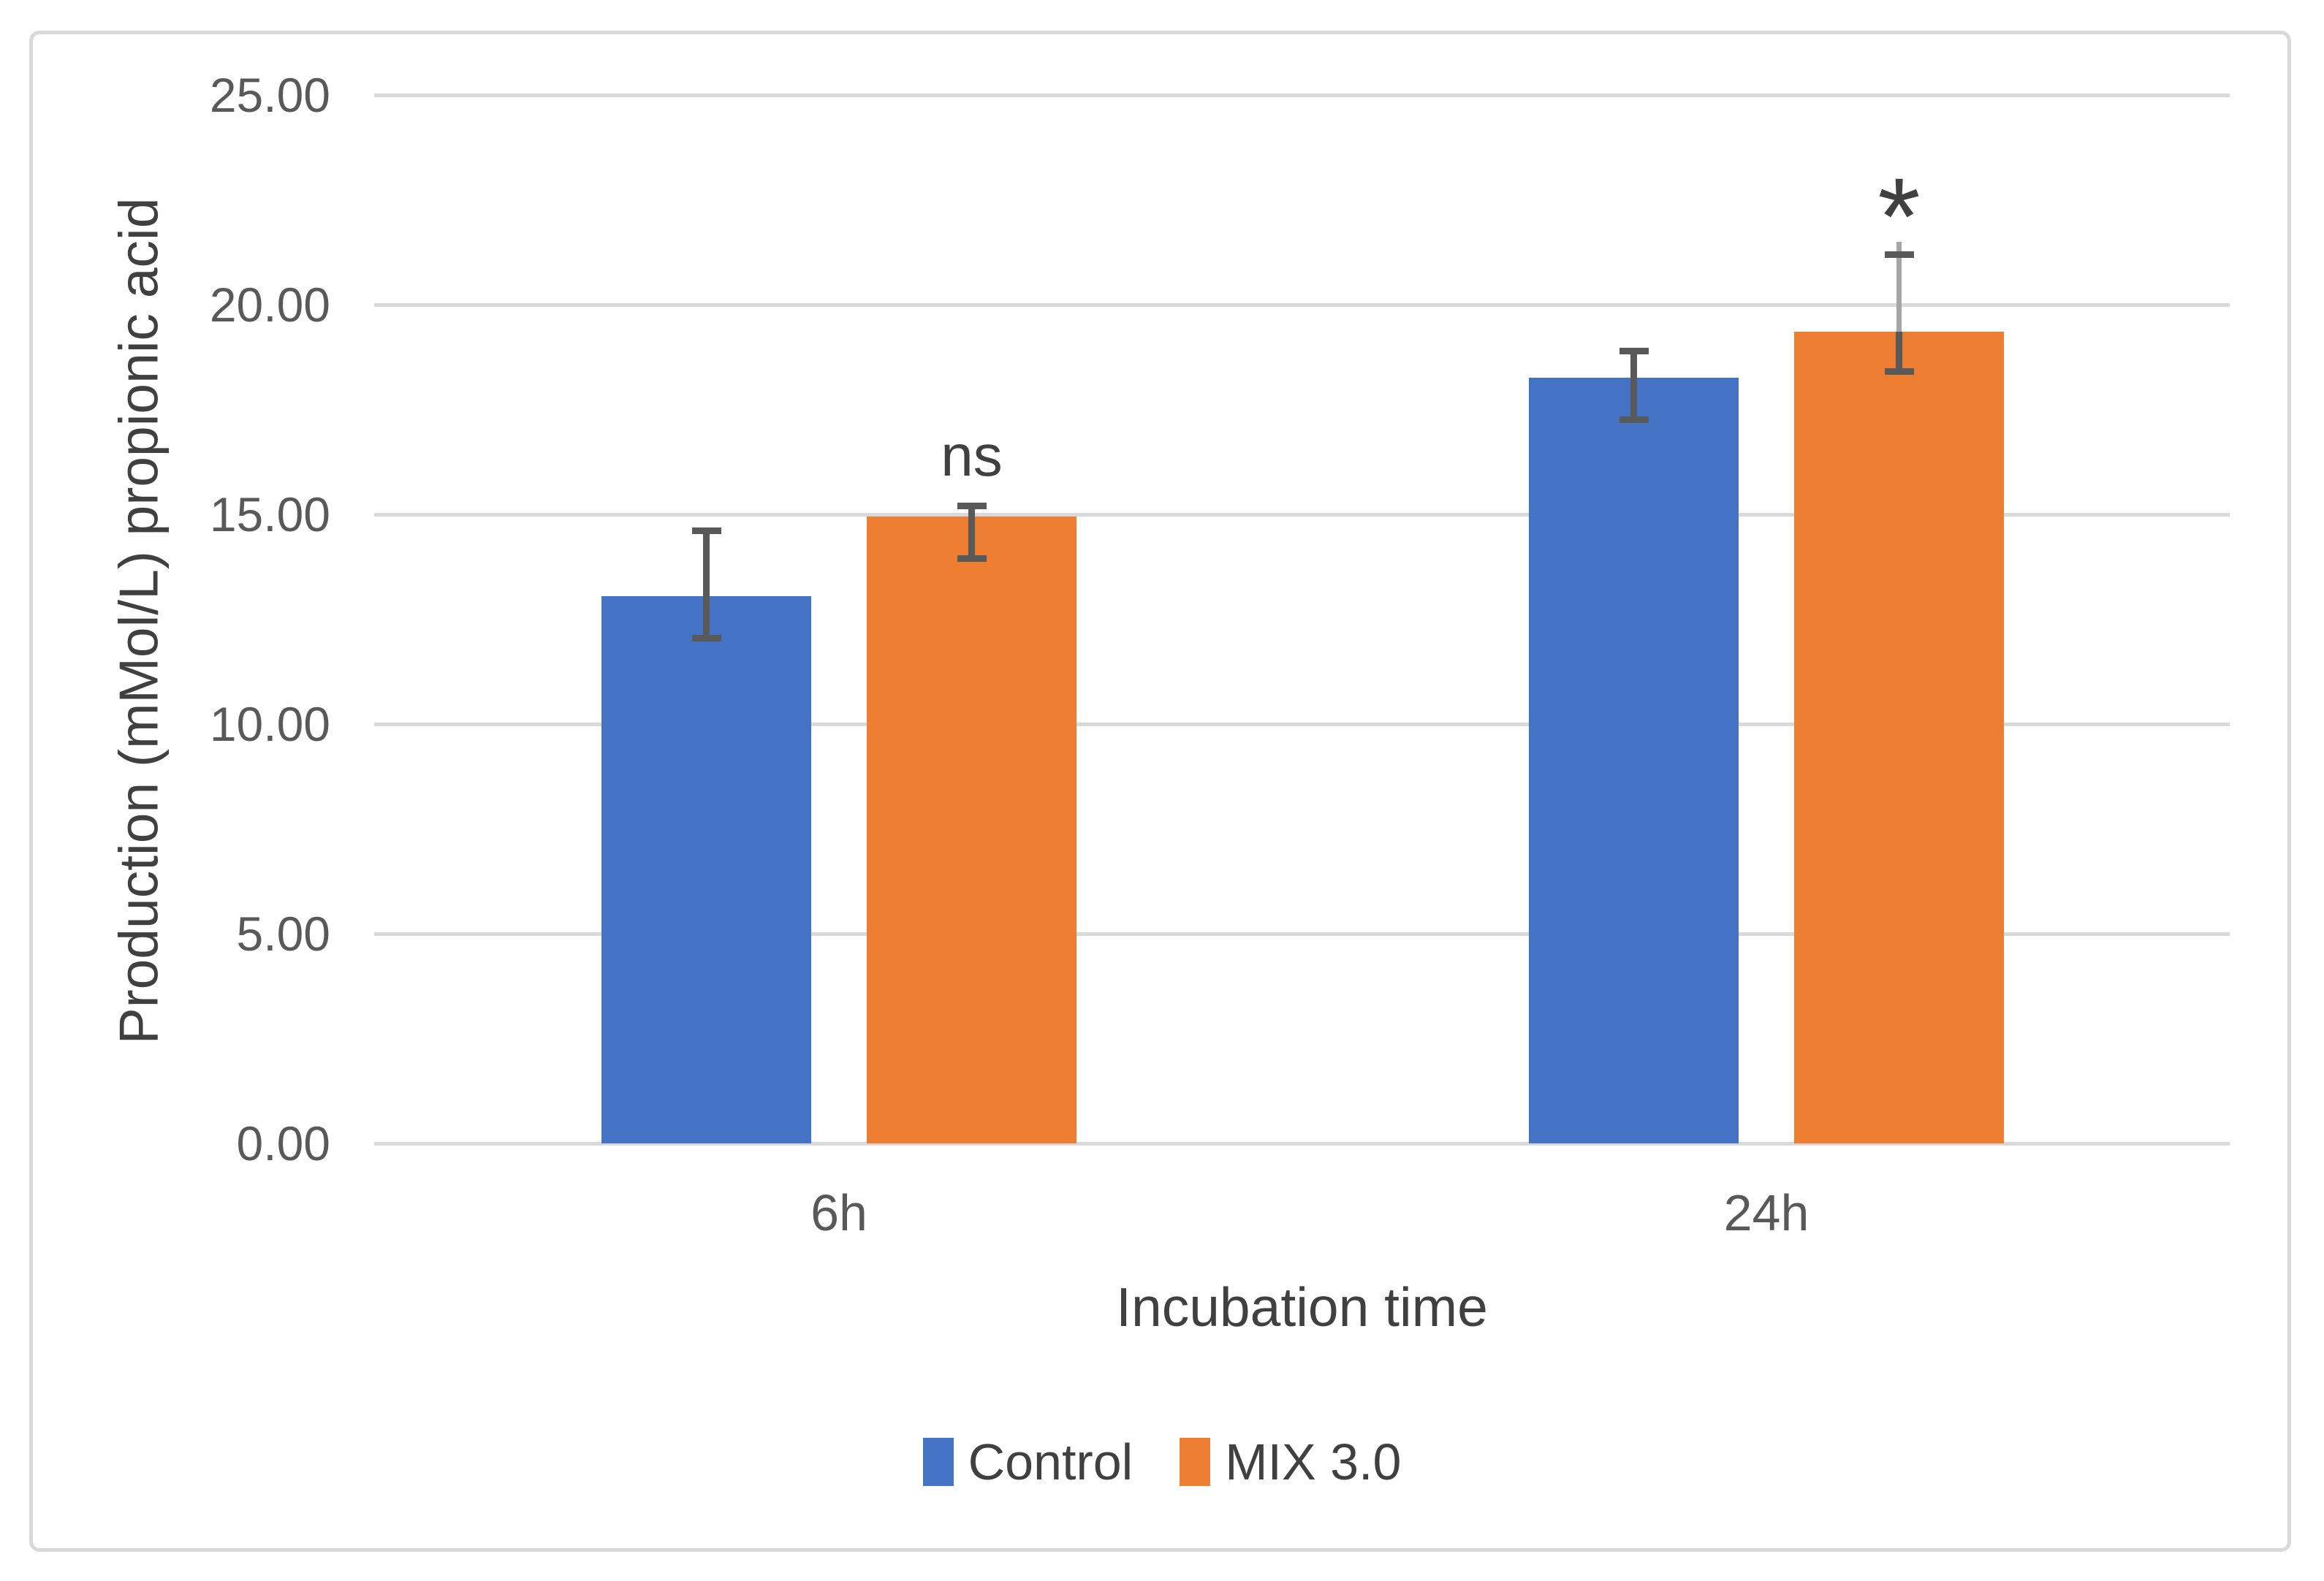  I want to click on legend-item-MIX 3.0: MIX 3.0, so click(1290, 1461).